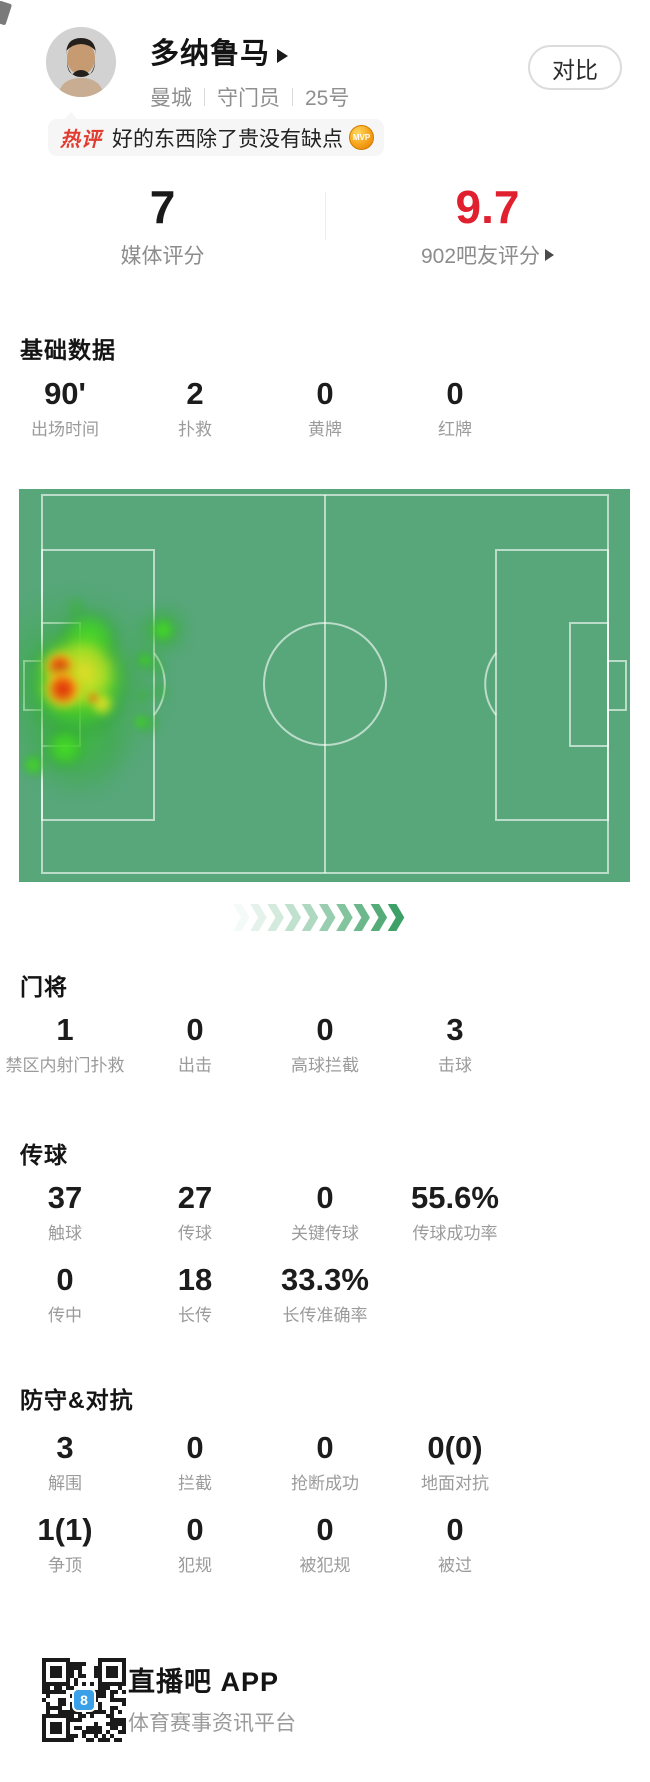 The image size is (650, 1782). I want to click on stat-cell: 0 关键传球, so click(325, 1219).